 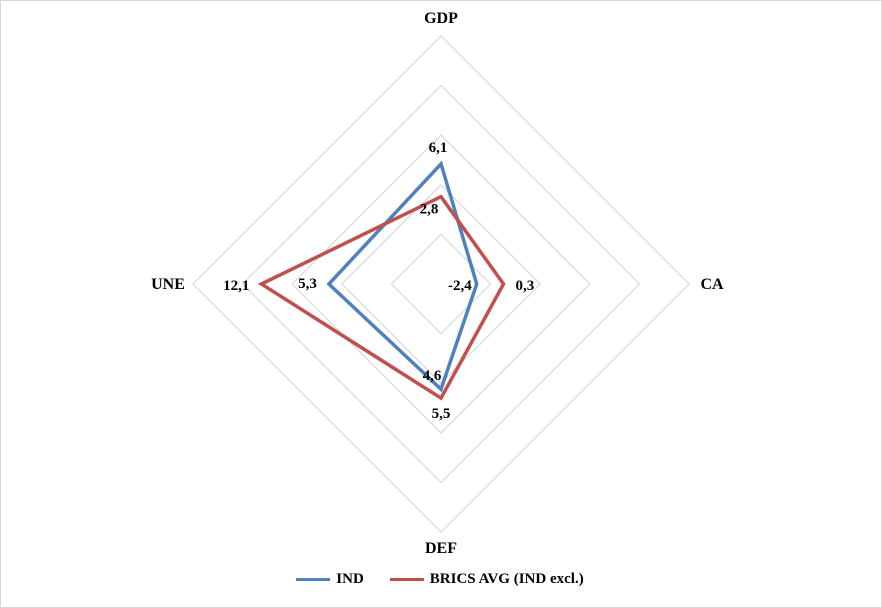 What do you see at coordinates (429, 210) in the screenshot?
I see `data-label-1-gdp: 2,8` at bounding box center [429, 210].